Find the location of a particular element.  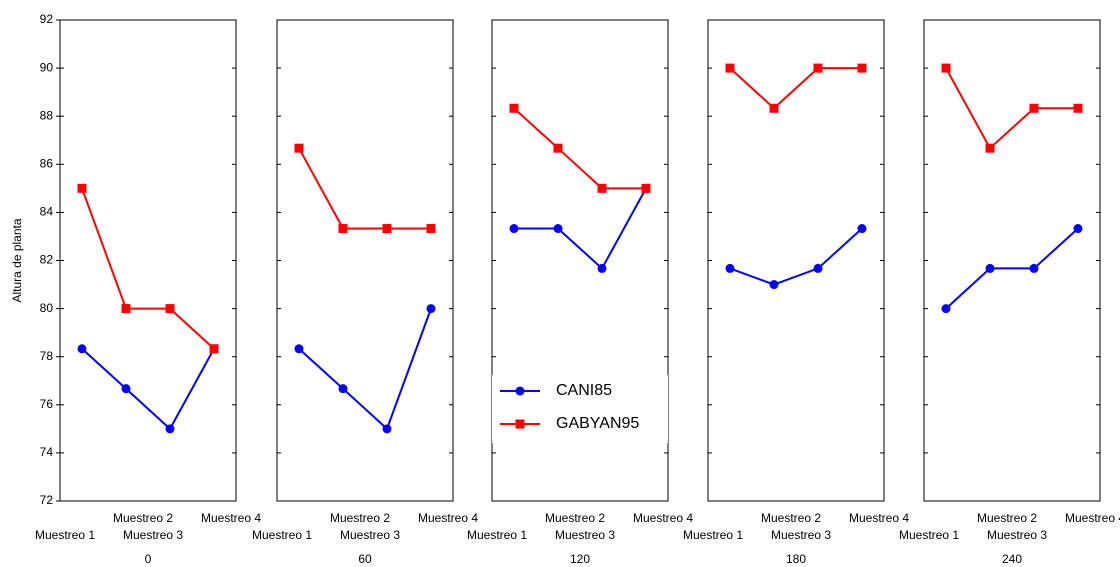

y-tick-label: 74 is located at coordinates (47, 452).